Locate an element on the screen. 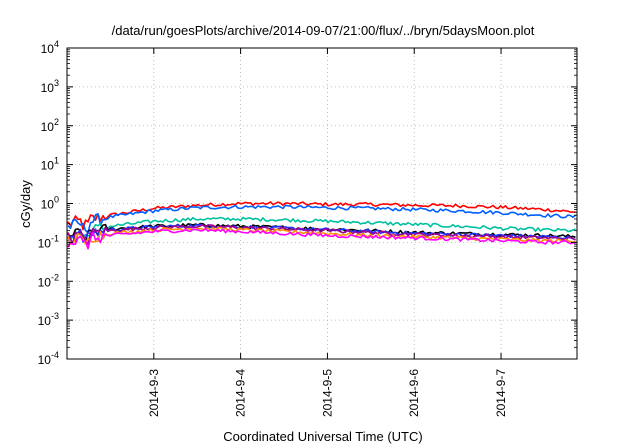 The image size is (640, 448). y-tick-label: 10⁻³ is located at coordinates (48, 319).